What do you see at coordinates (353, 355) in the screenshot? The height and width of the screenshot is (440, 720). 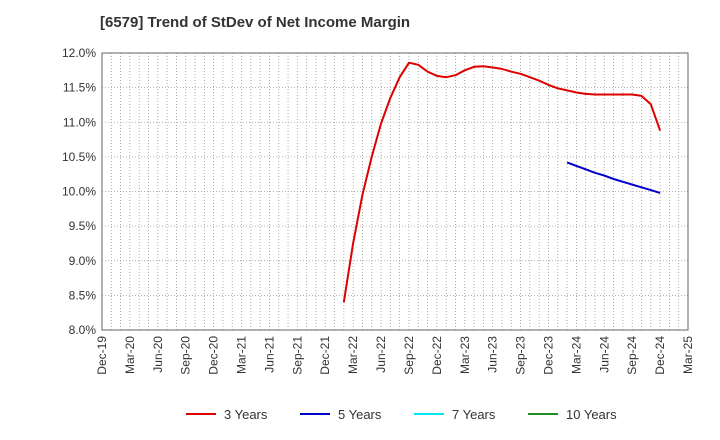 I see `x-tick-label: Mar-22` at bounding box center [353, 355].